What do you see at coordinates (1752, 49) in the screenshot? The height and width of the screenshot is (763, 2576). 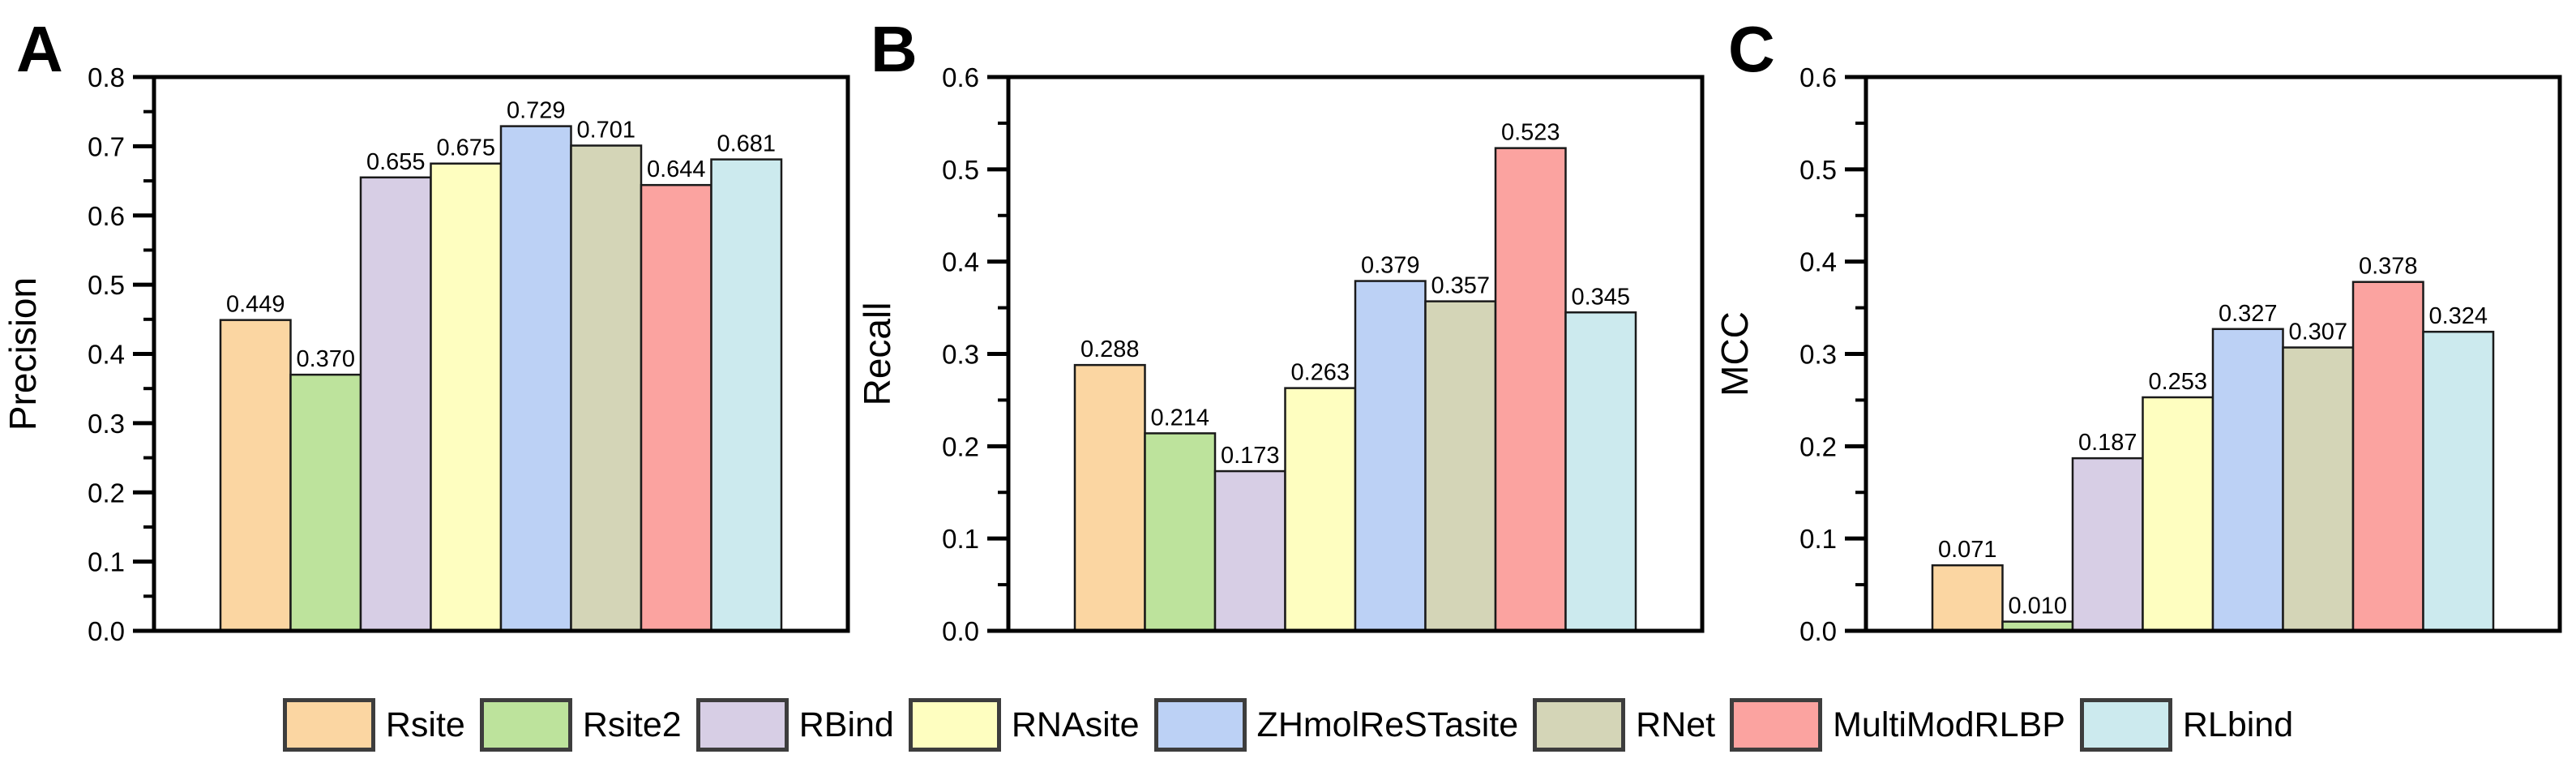 I see `panel-letter-c: C` at bounding box center [1752, 49].